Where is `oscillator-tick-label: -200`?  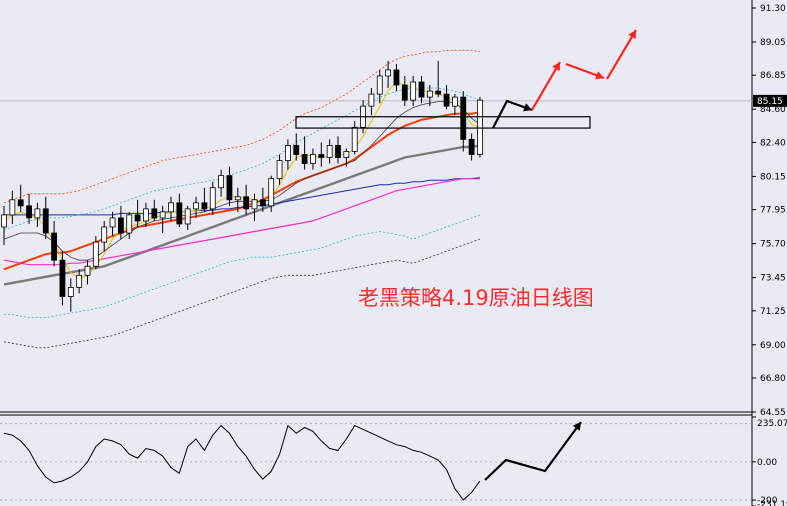
oscillator-tick-label: -200 is located at coordinates (767, 501).